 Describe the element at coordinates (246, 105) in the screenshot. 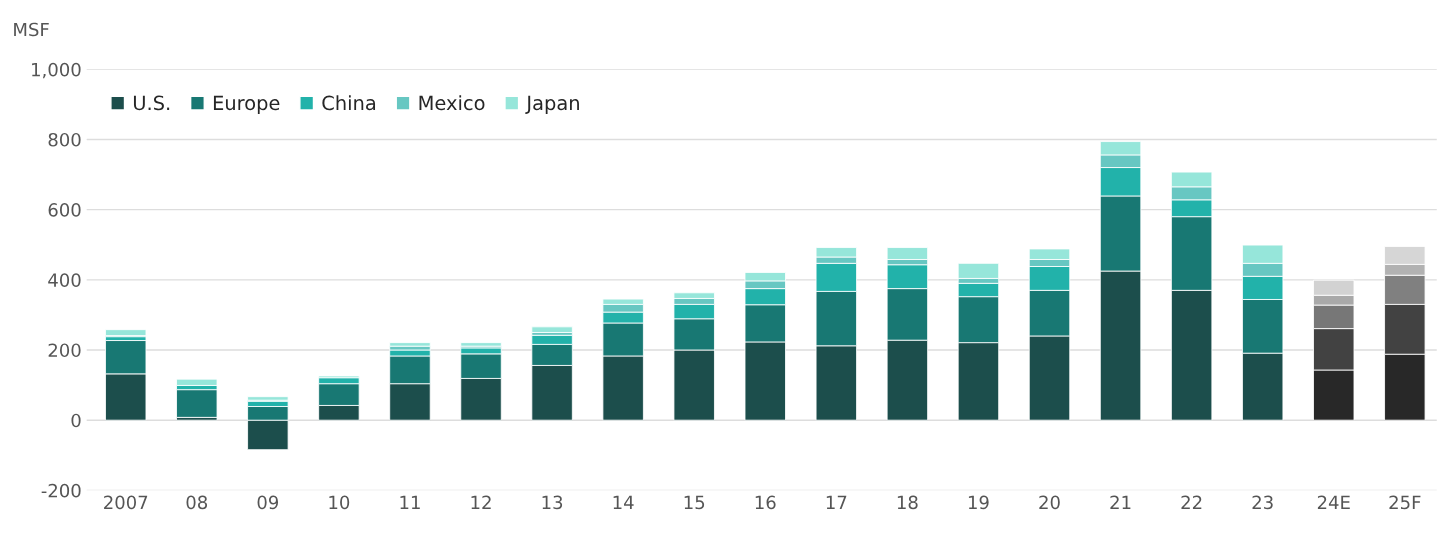

I see `legend-label: Europe` at that location.